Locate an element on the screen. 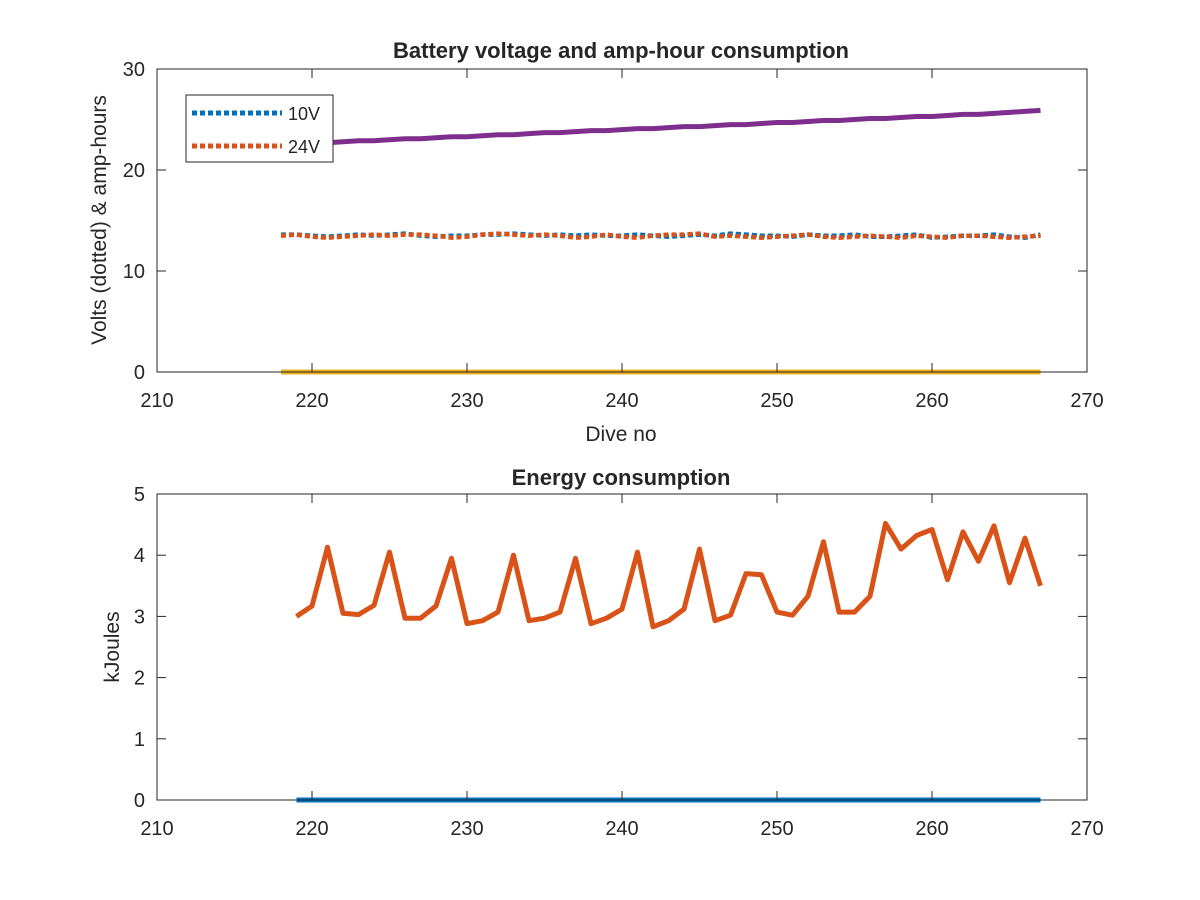 This screenshot has height=900, width=1200. legend: 10V 24V is located at coordinates (259, 128).